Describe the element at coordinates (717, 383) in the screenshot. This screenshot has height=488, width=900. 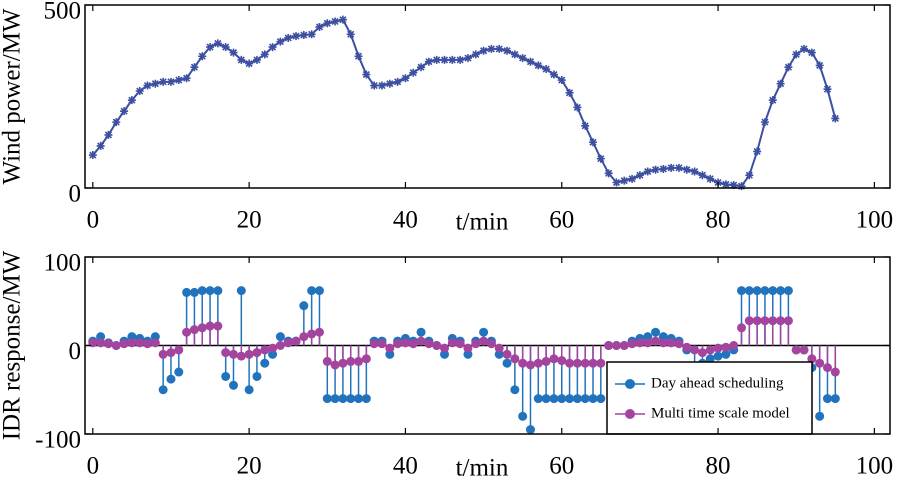
I see `legend-label: Day ahead scheduling` at that location.